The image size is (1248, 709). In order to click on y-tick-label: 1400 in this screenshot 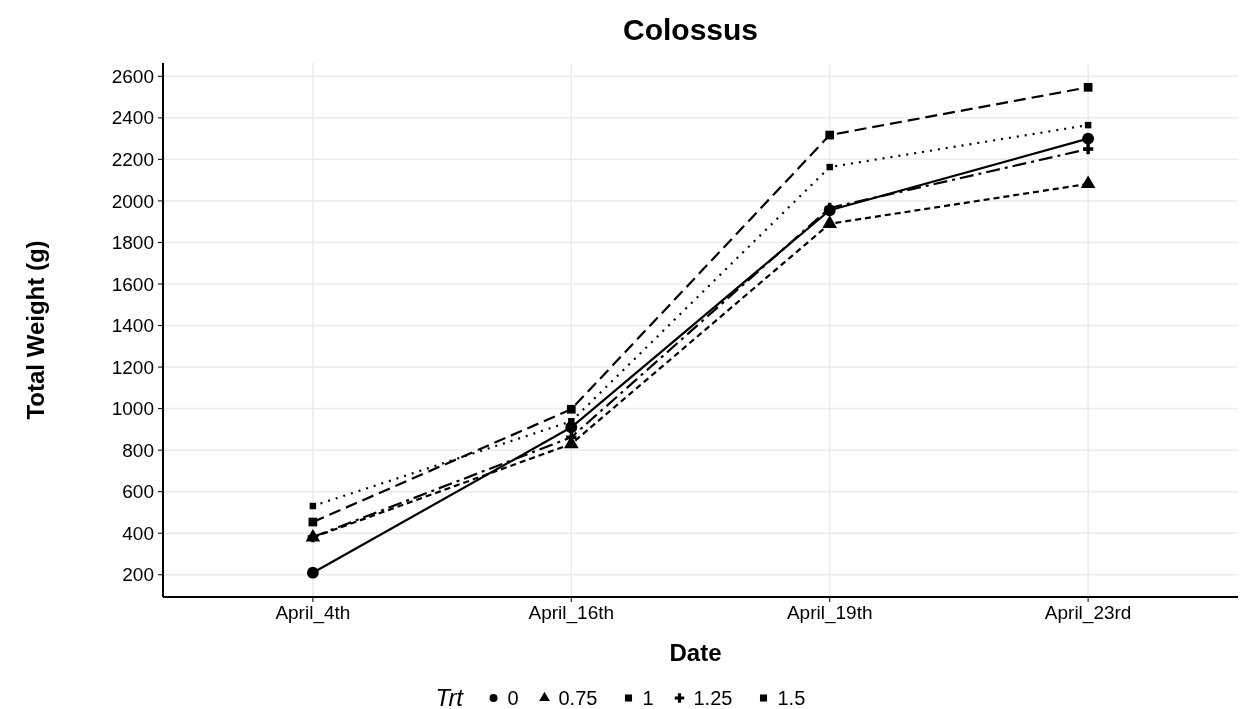, I will do `click(132, 326)`.